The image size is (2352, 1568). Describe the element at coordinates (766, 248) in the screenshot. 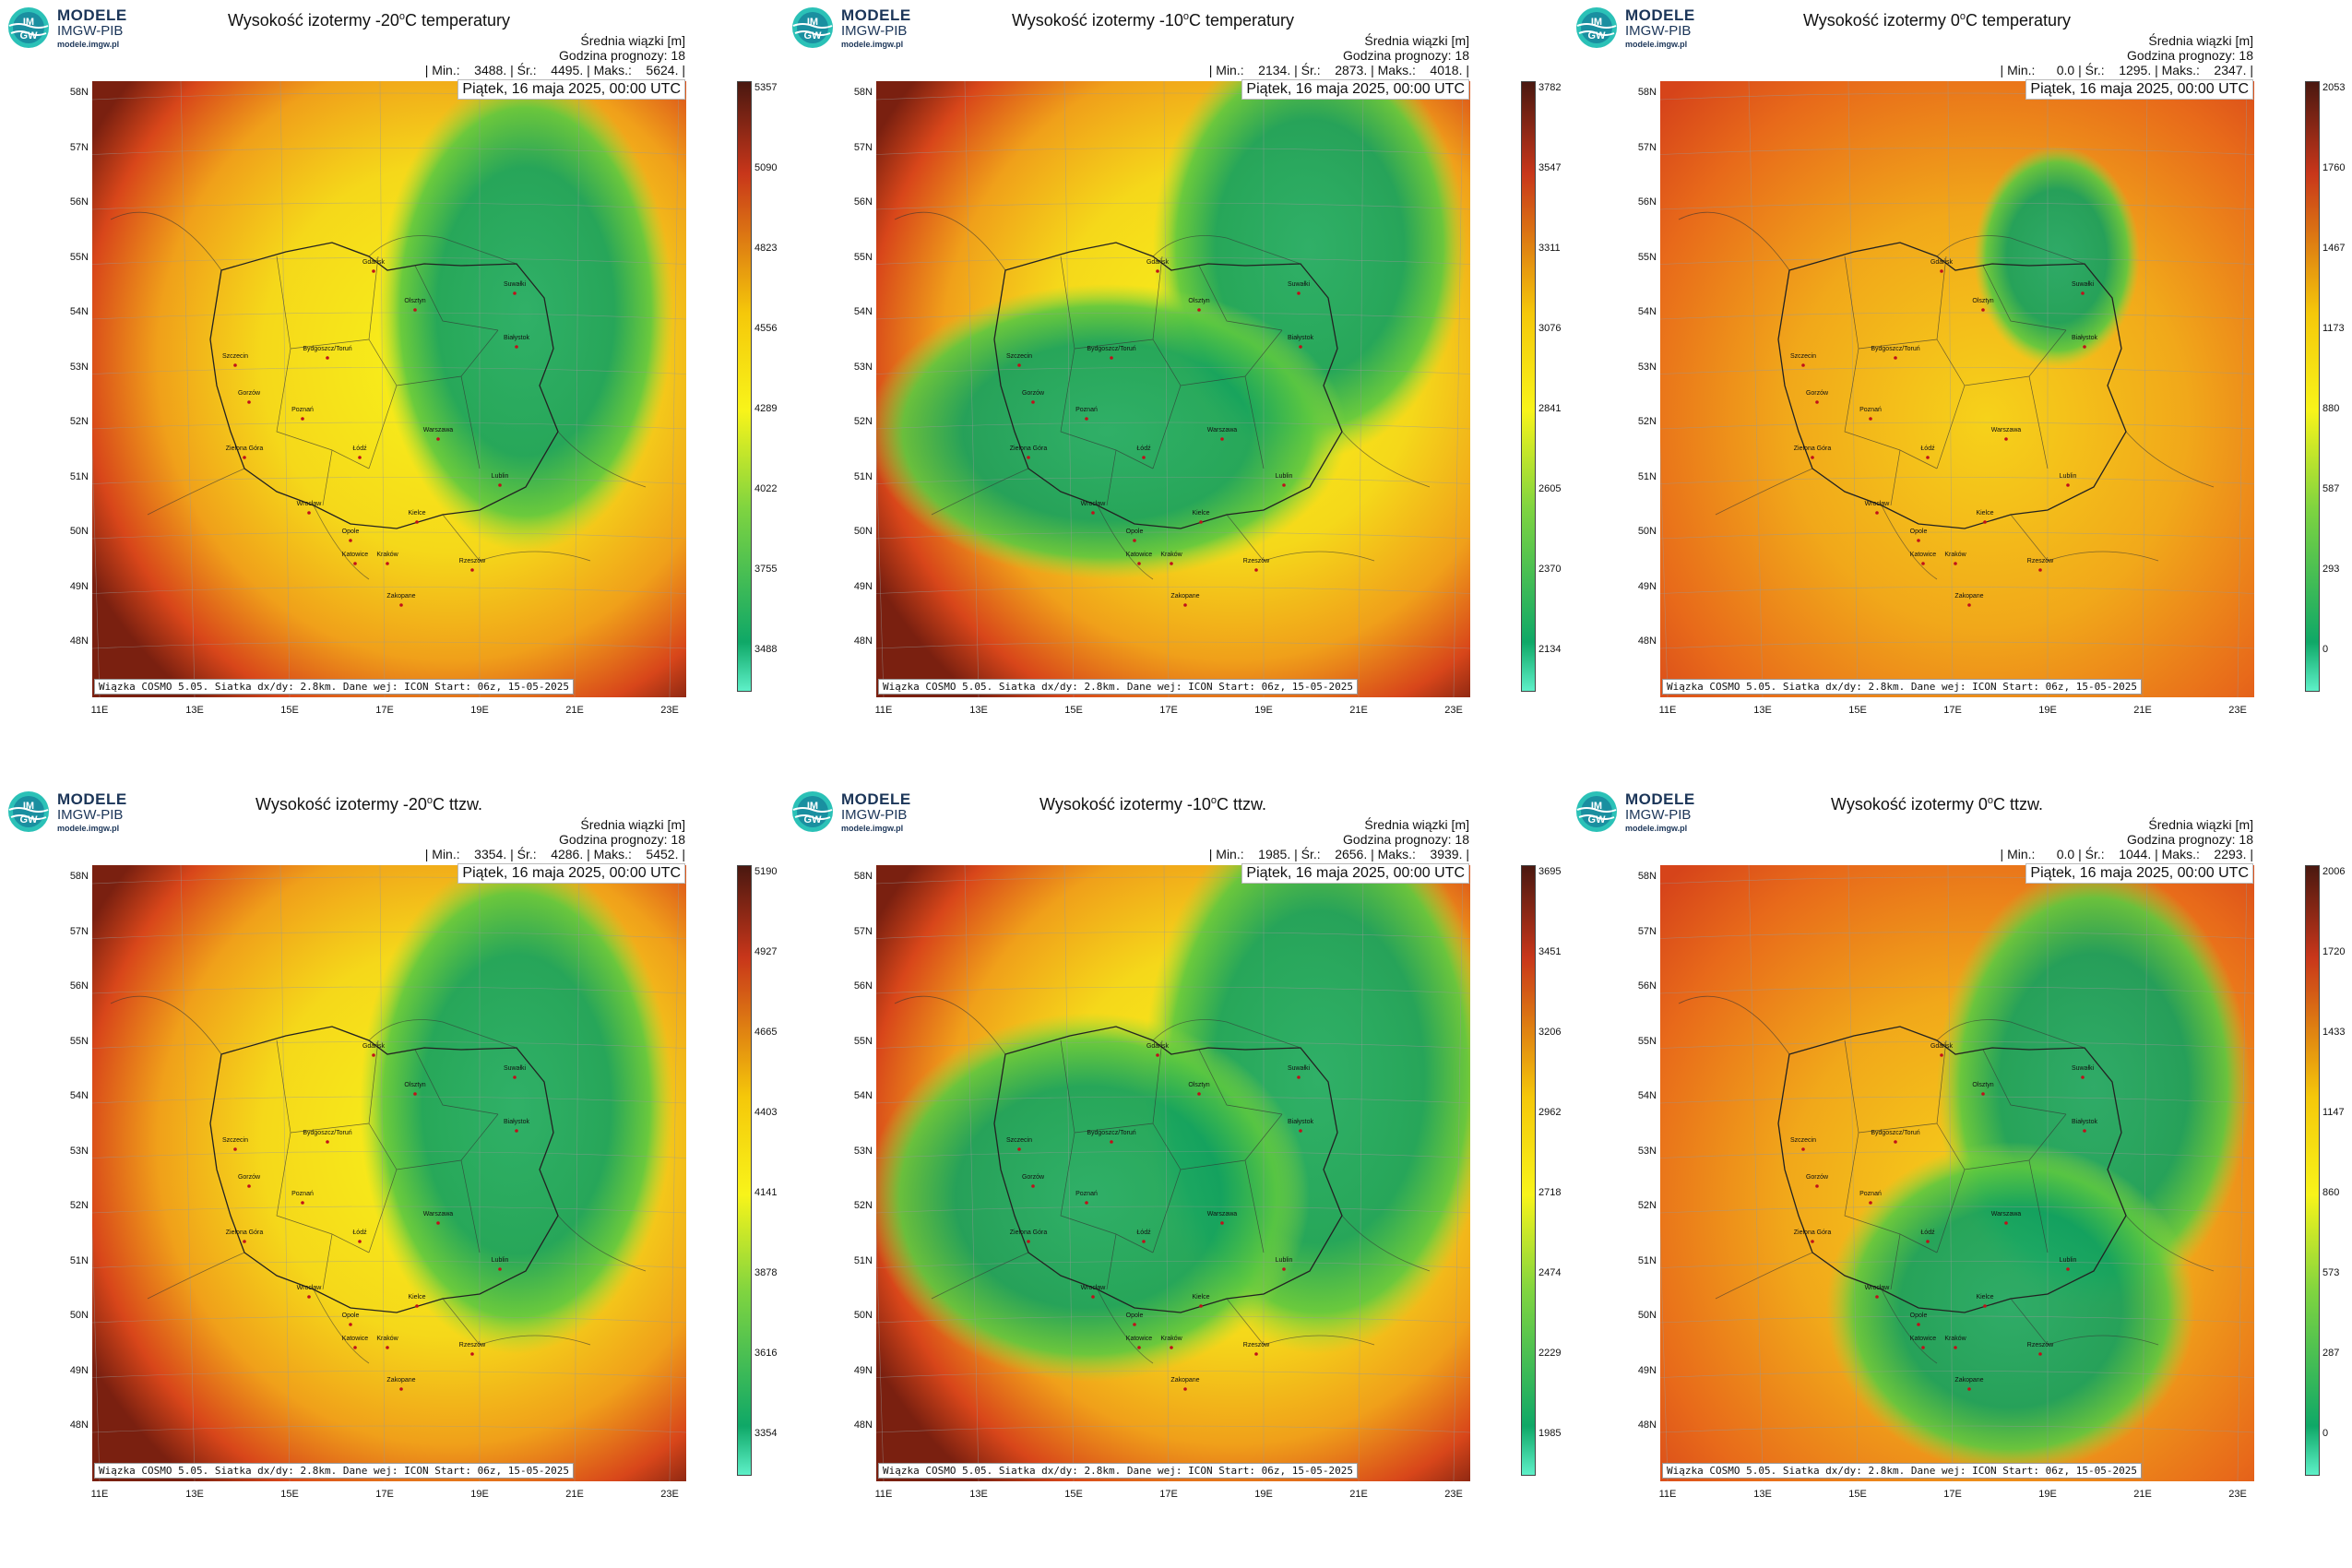

I see `colorbar-label: 4823` at that location.